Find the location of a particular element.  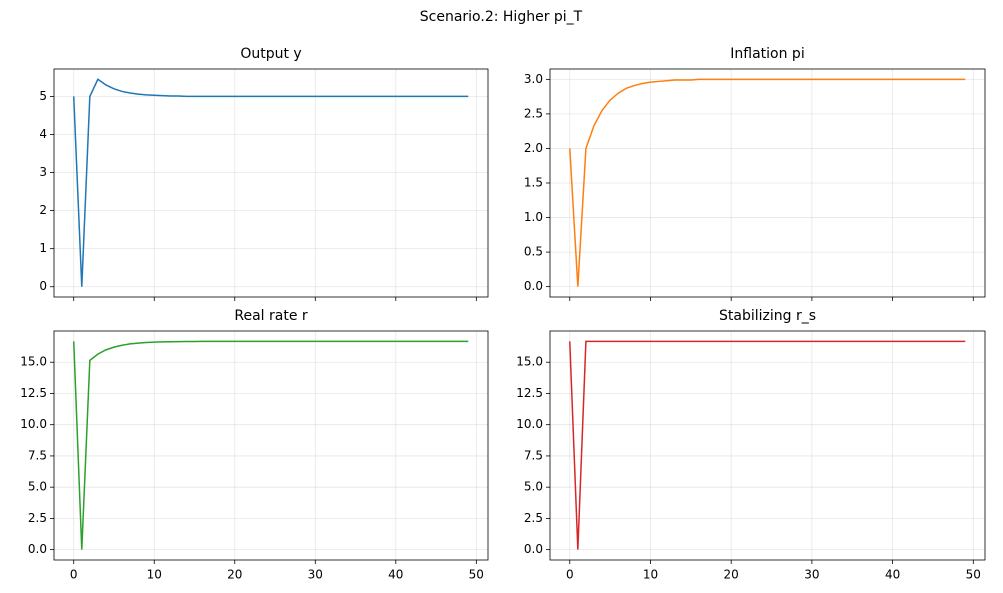

y-tick-label: 5 is located at coordinates (43, 96).